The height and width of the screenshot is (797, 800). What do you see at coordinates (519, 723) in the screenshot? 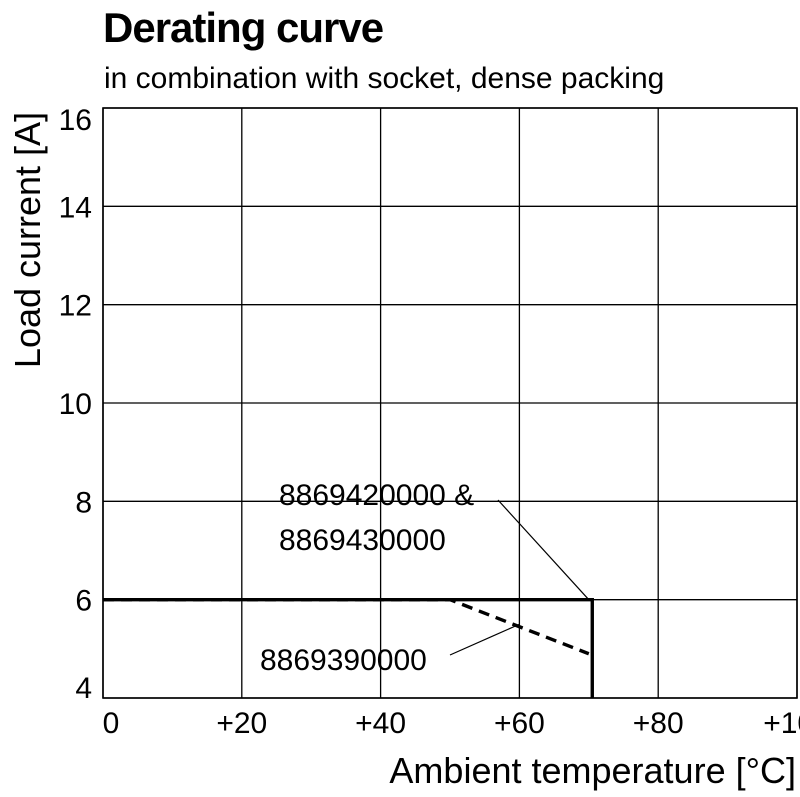
I see `x-tick-label: +60` at bounding box center [519, 723].